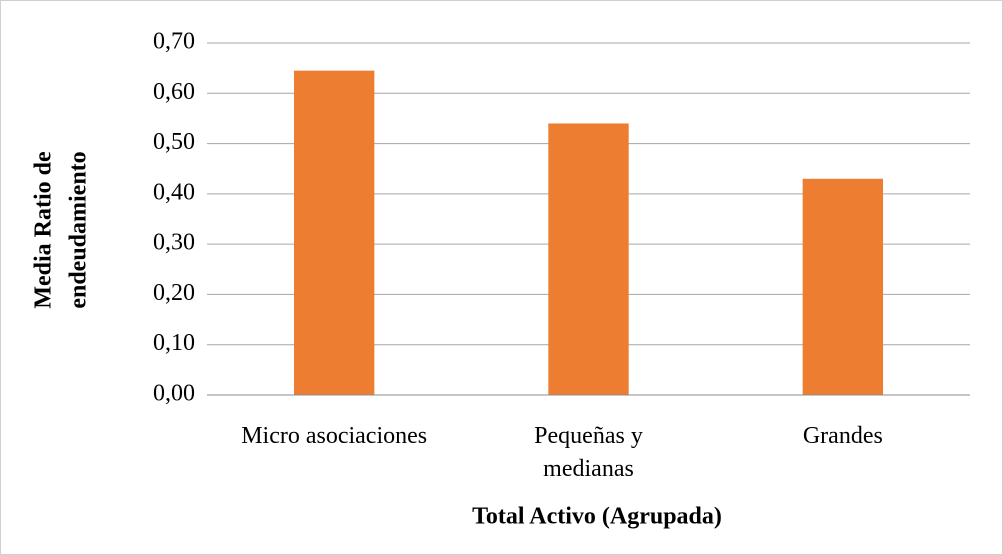 The width and height of the screenshot is (1003, 555). I want to click on y-tick-label: 0,60, so click(174, 92).